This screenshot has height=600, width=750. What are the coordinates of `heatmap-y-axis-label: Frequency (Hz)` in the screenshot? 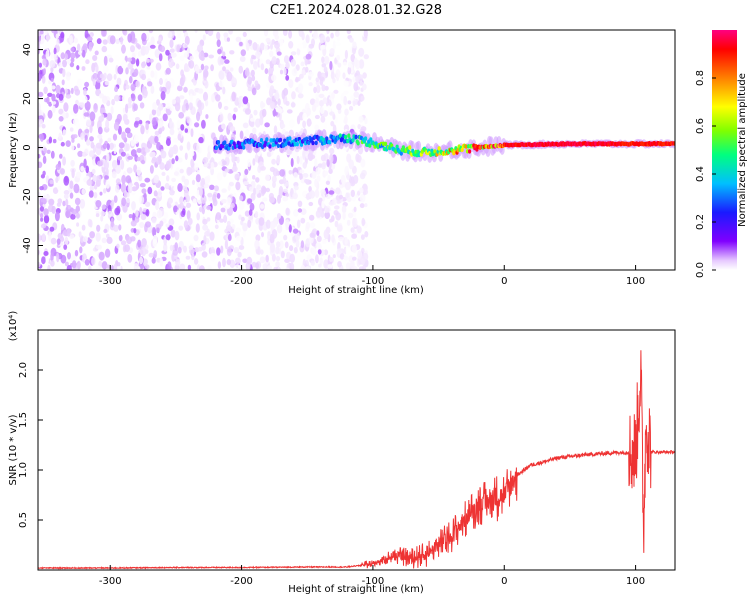 It's located at (13, 150).